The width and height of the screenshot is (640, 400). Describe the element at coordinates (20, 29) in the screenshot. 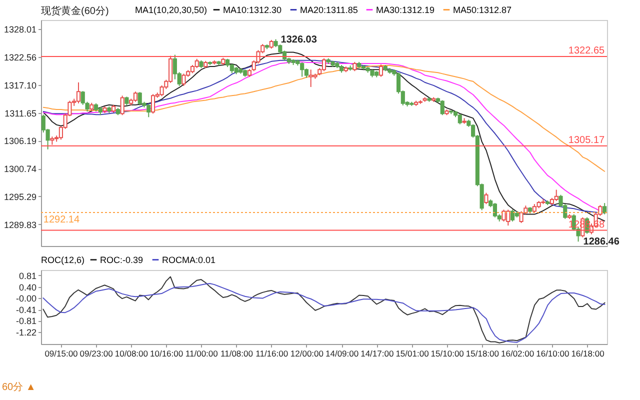

I see `y-tick-label: 1328.01` at that location.